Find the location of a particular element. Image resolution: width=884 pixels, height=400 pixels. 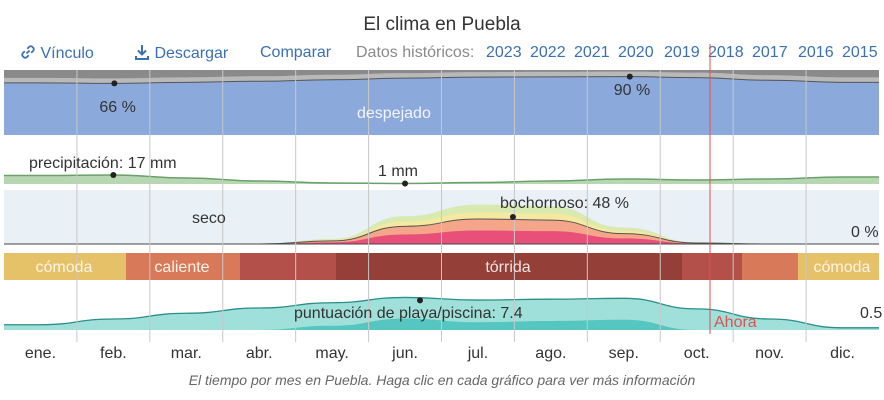

temp-band-hot-early is located at coordinates (288, 266).